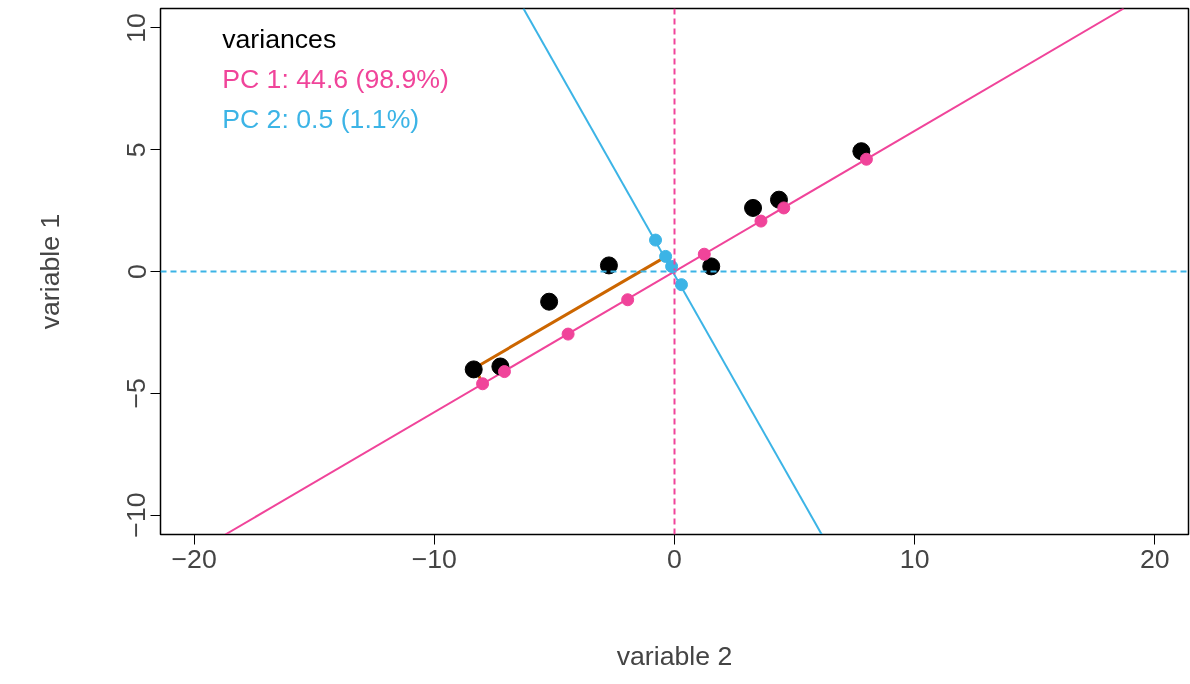 This screenshot has height=684, width=1190. I want to click on y-tick-label: −10, so click(136, 515).